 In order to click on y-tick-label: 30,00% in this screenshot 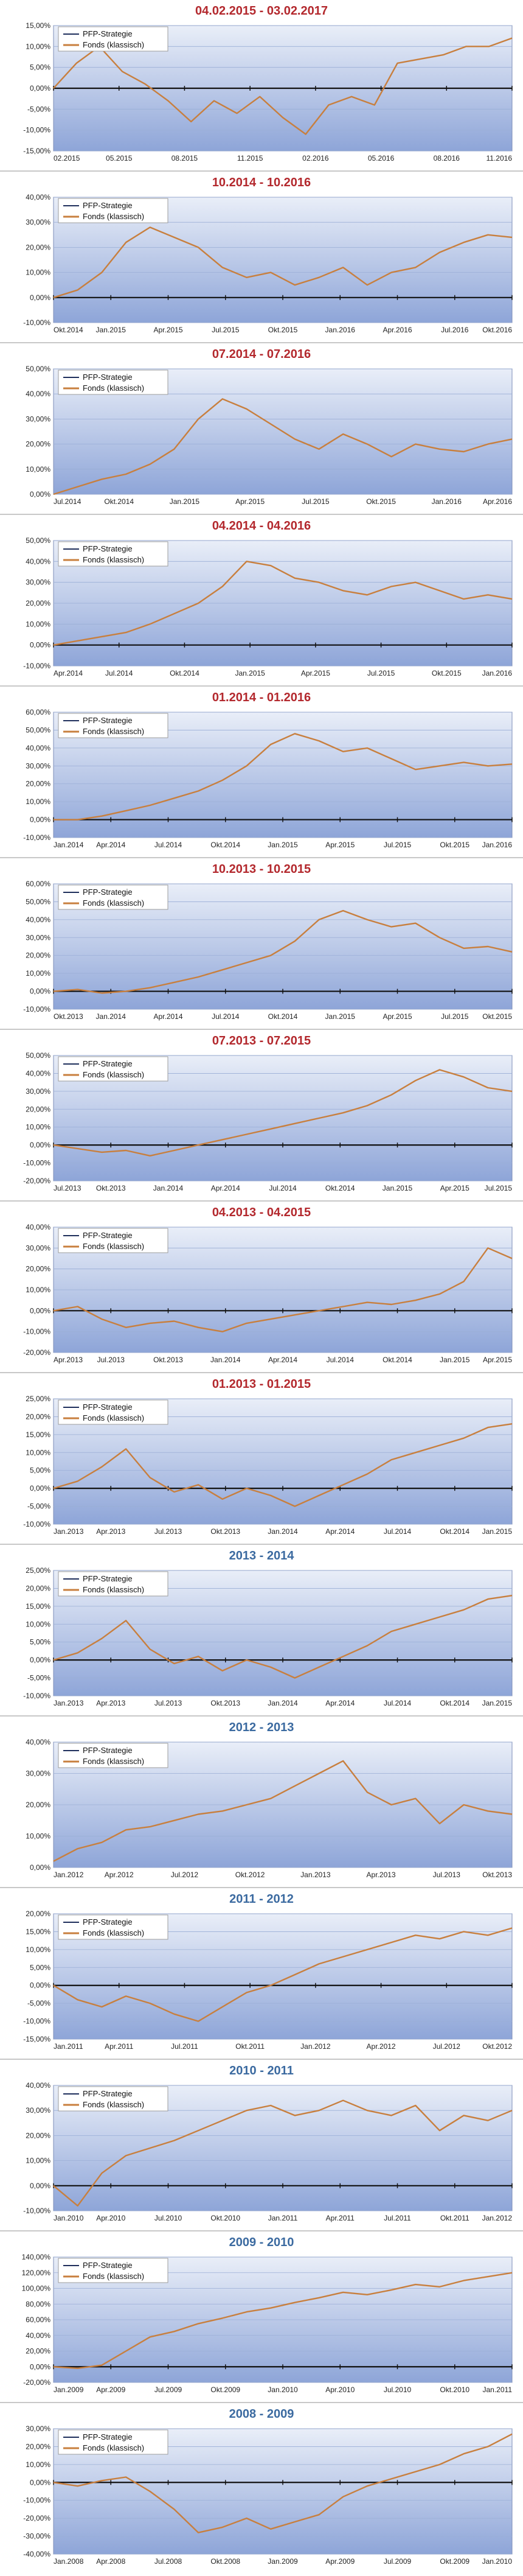, I will do `click(38, 582)`.